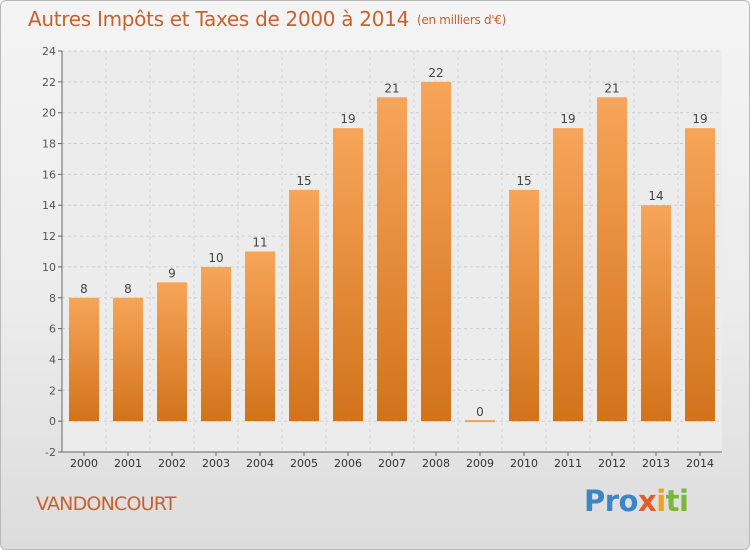 This screenshot has height=550, width=750. I want to click on y-tick-label: 10, so click(49, 267).